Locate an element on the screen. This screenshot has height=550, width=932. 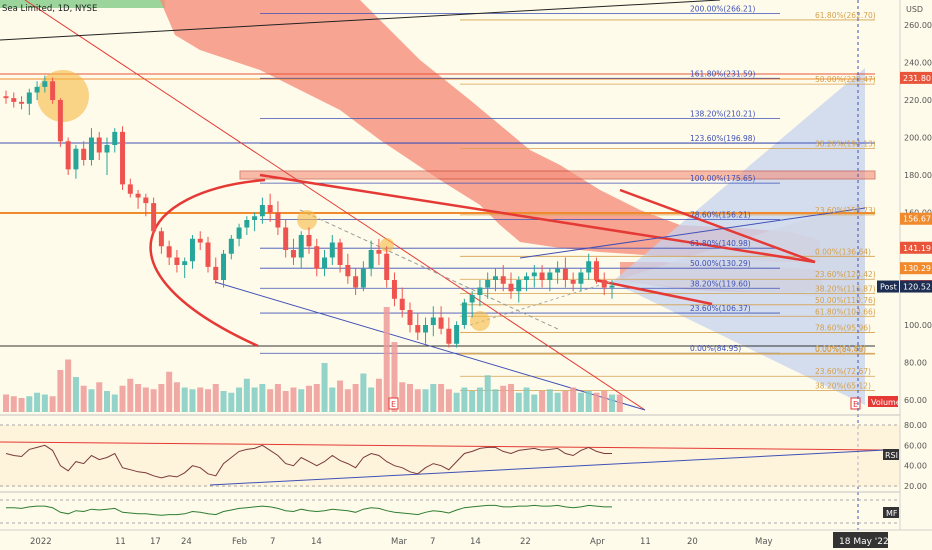
rsi-tick-label: 80.00 is located at coordinates (915, 425).